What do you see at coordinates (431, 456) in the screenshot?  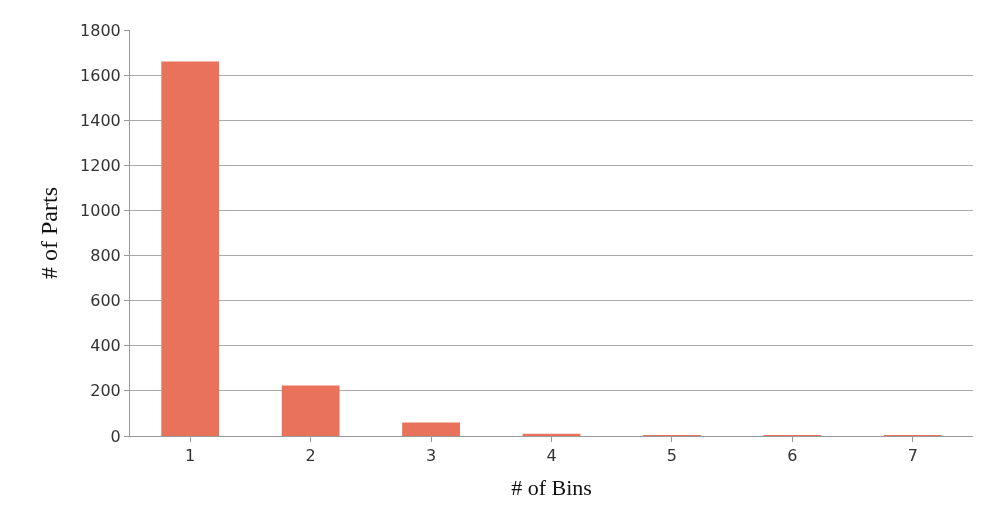 I see `x-tick-label: 3` at bounding box center [431, 456].